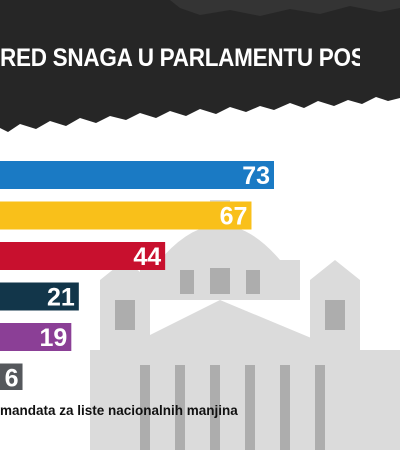 The image size is (400, 450). Describe the element at coordinates (61, 298) in the screenshot. I see `bar-value-label-3: 21` at that location.